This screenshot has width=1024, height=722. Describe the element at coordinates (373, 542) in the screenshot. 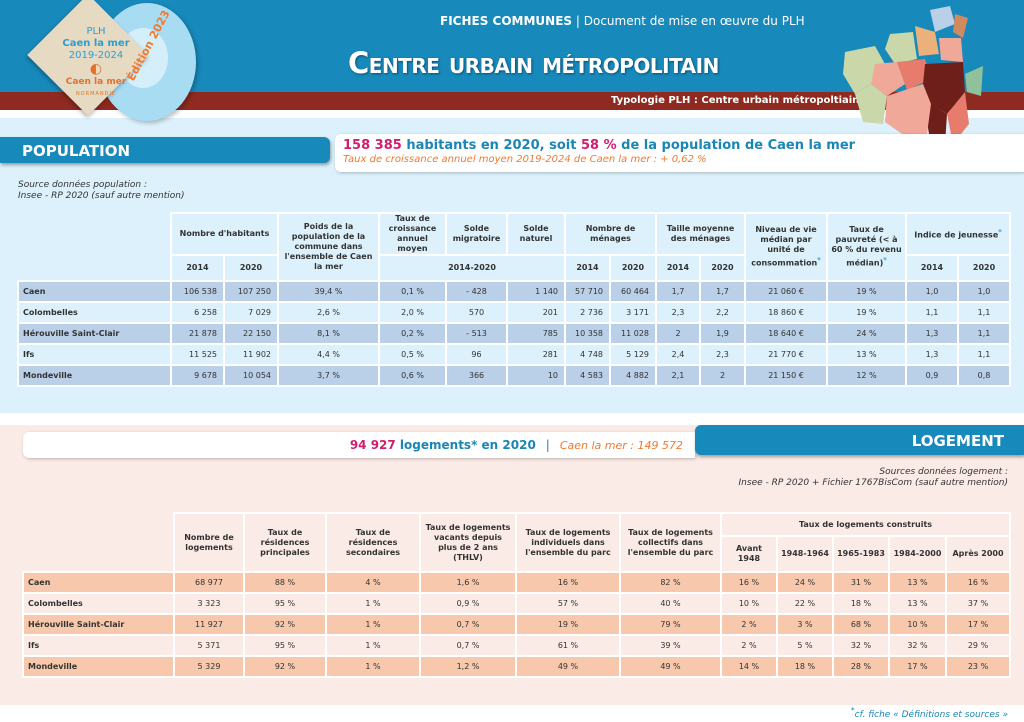

I see `col-residences-secondaires: Taux de résidences secondaires` at that location.